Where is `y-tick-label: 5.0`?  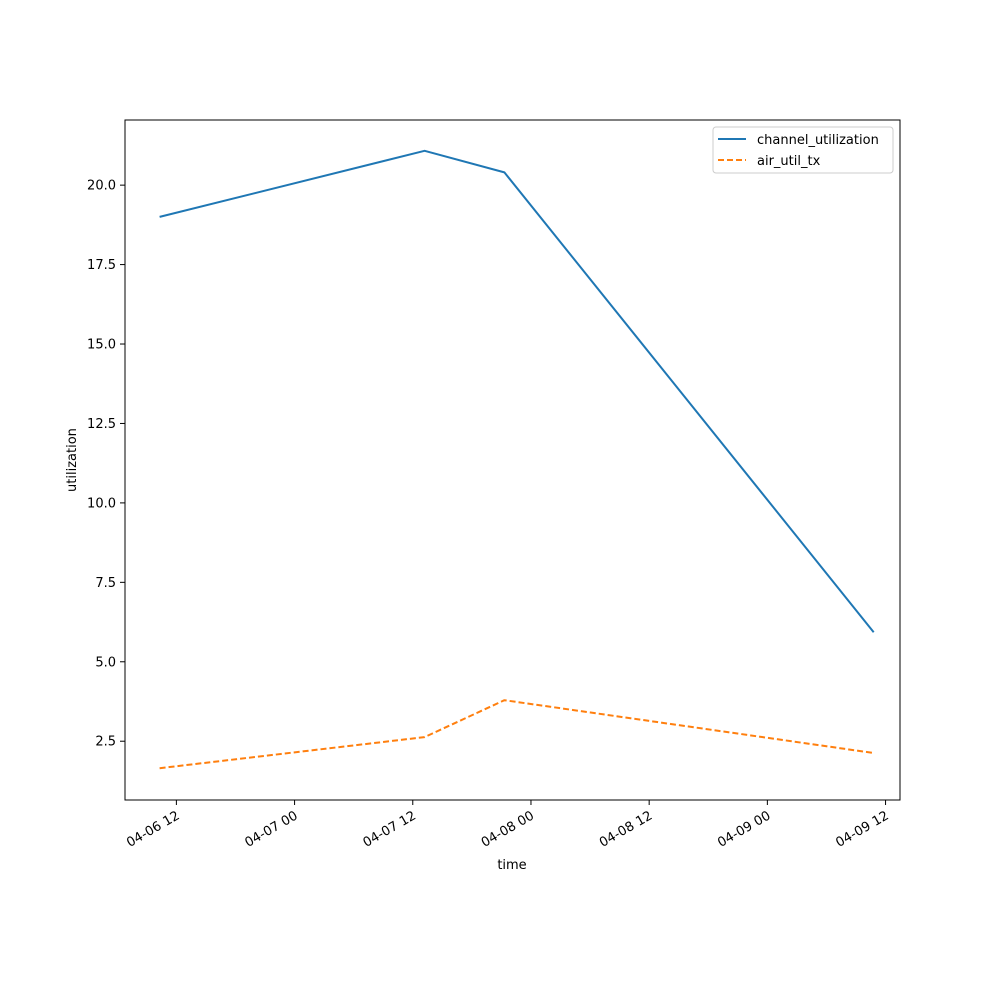
y-tick-label: 5.0 is located at coordinates (105, 662).